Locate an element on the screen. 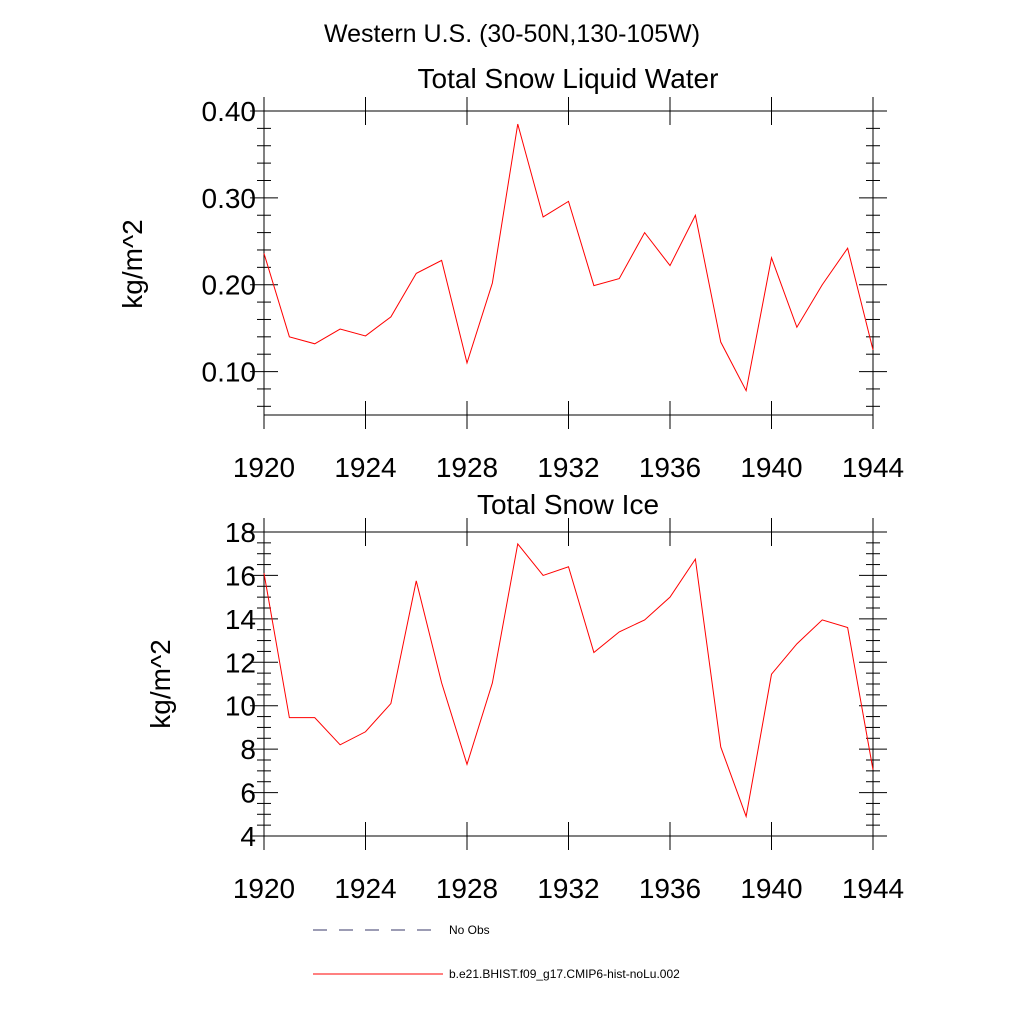 This screenshot has height=1024, width=1024. snow-ice-ytick-label: 4 is located at coordinates (248, 836).